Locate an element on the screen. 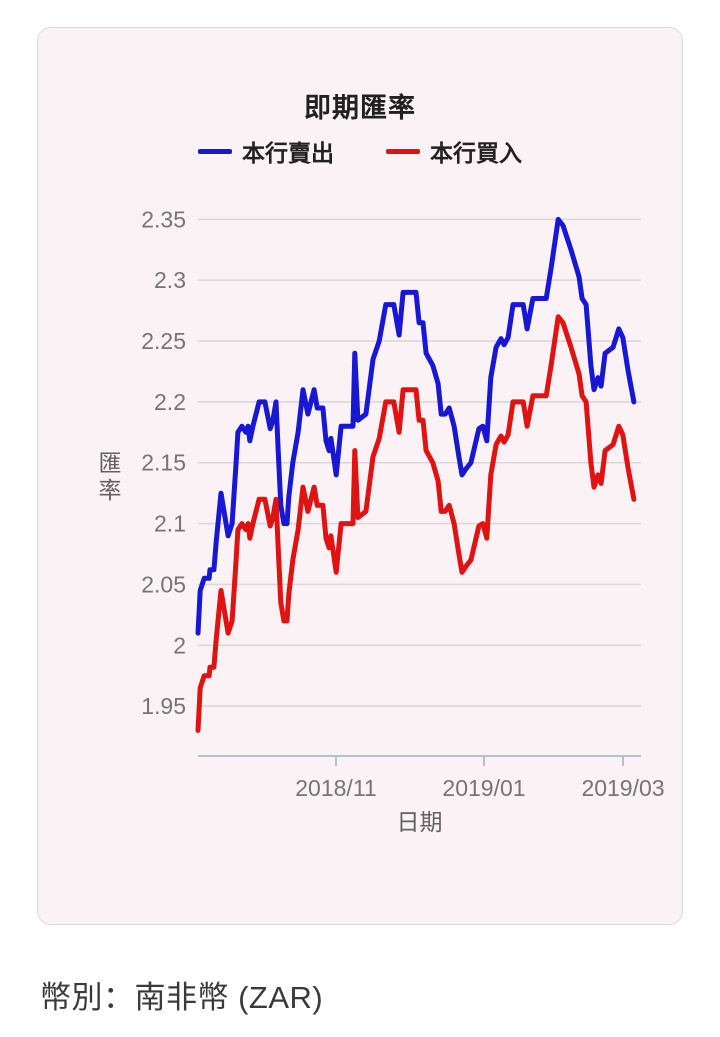 The image size is (720, 1037). y-tick-label: 2.05 is located at coordinates (163, 584).